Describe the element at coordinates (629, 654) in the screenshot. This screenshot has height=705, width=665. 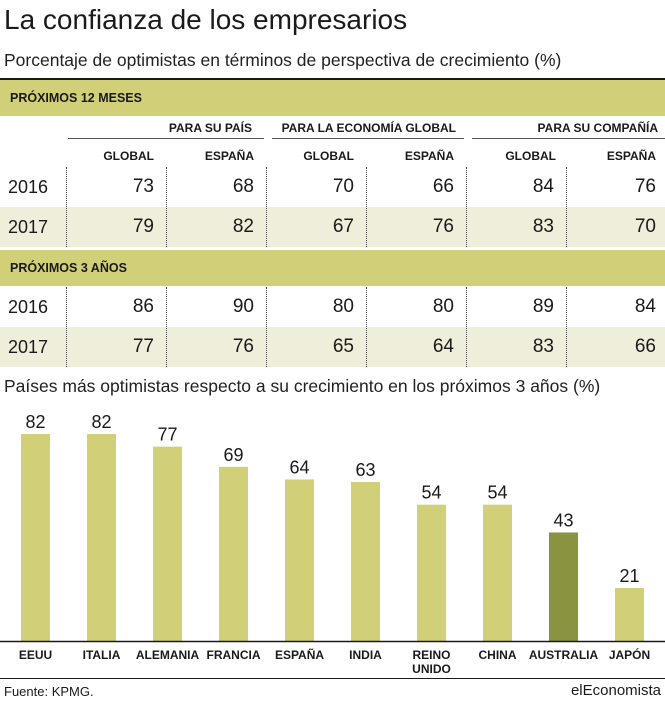
I see `category-label: JAPÓN` at that location.